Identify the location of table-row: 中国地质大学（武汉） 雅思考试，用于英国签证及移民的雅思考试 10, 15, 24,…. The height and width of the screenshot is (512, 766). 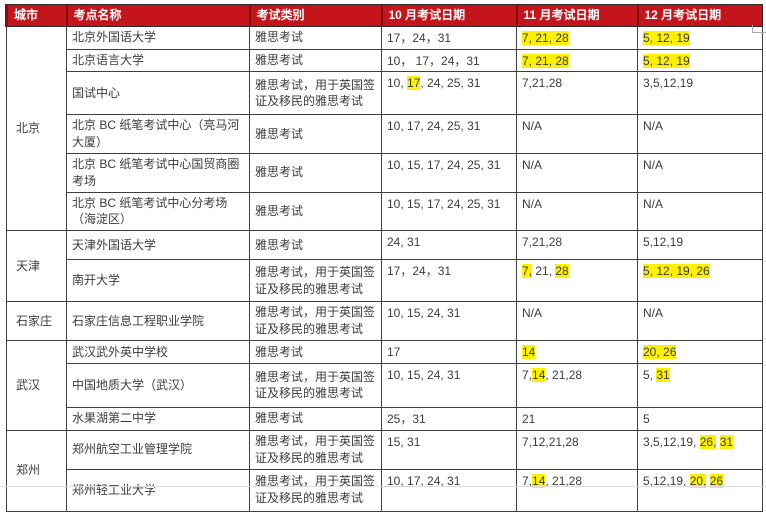
(385, 385).